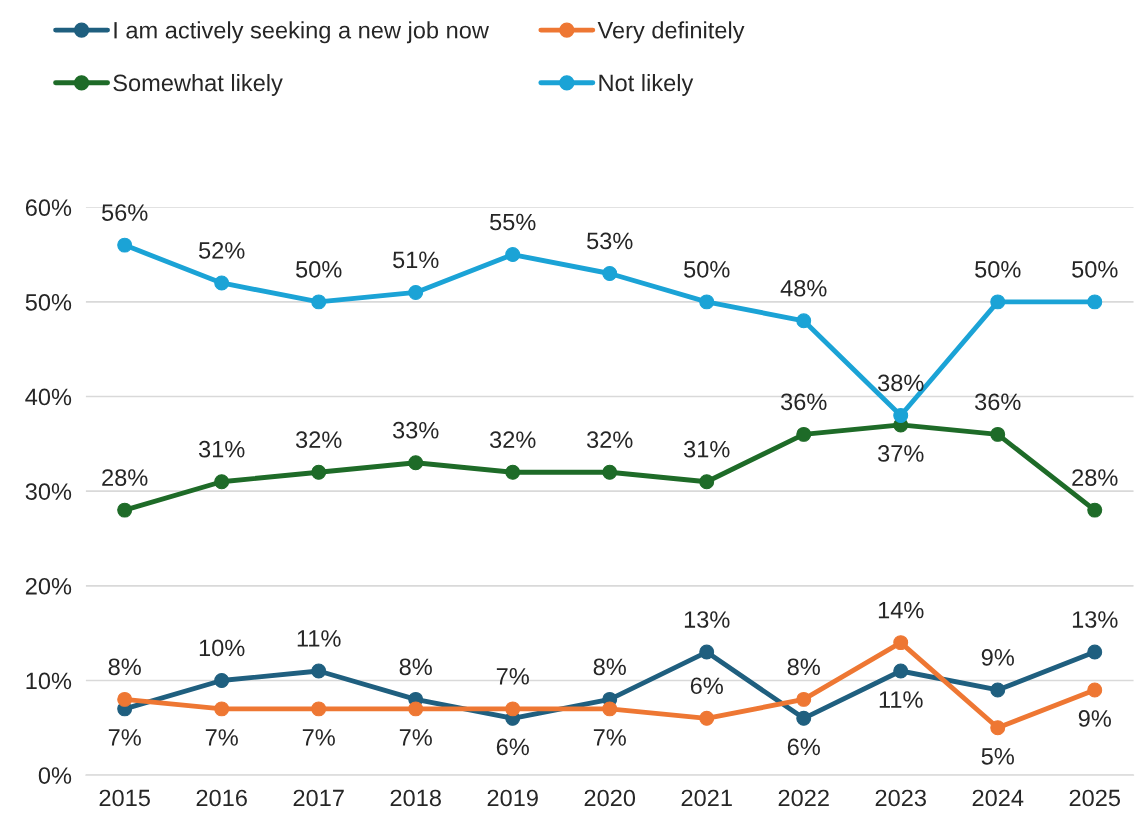  What do you see at coordinates (124, 798) in the screenshot?
I see `x-tick-label: 2015` at bounding box center [124, 798].